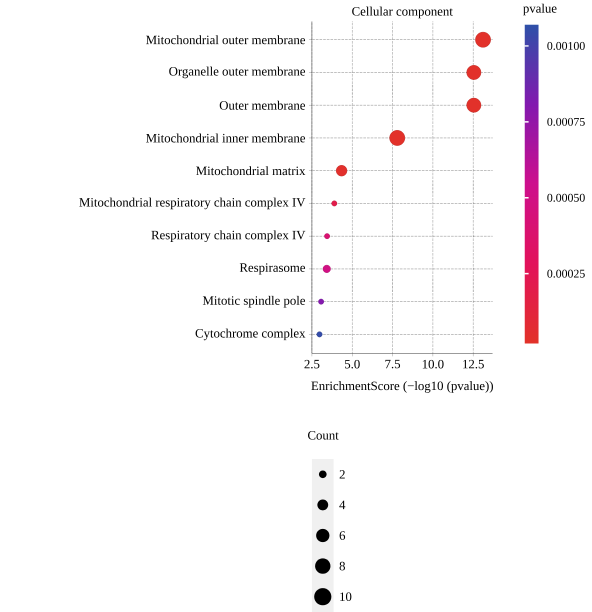  Describe the element at coordinates (392, 364) in the screenshot. I see `x-tick-label: 7.5` at that location.